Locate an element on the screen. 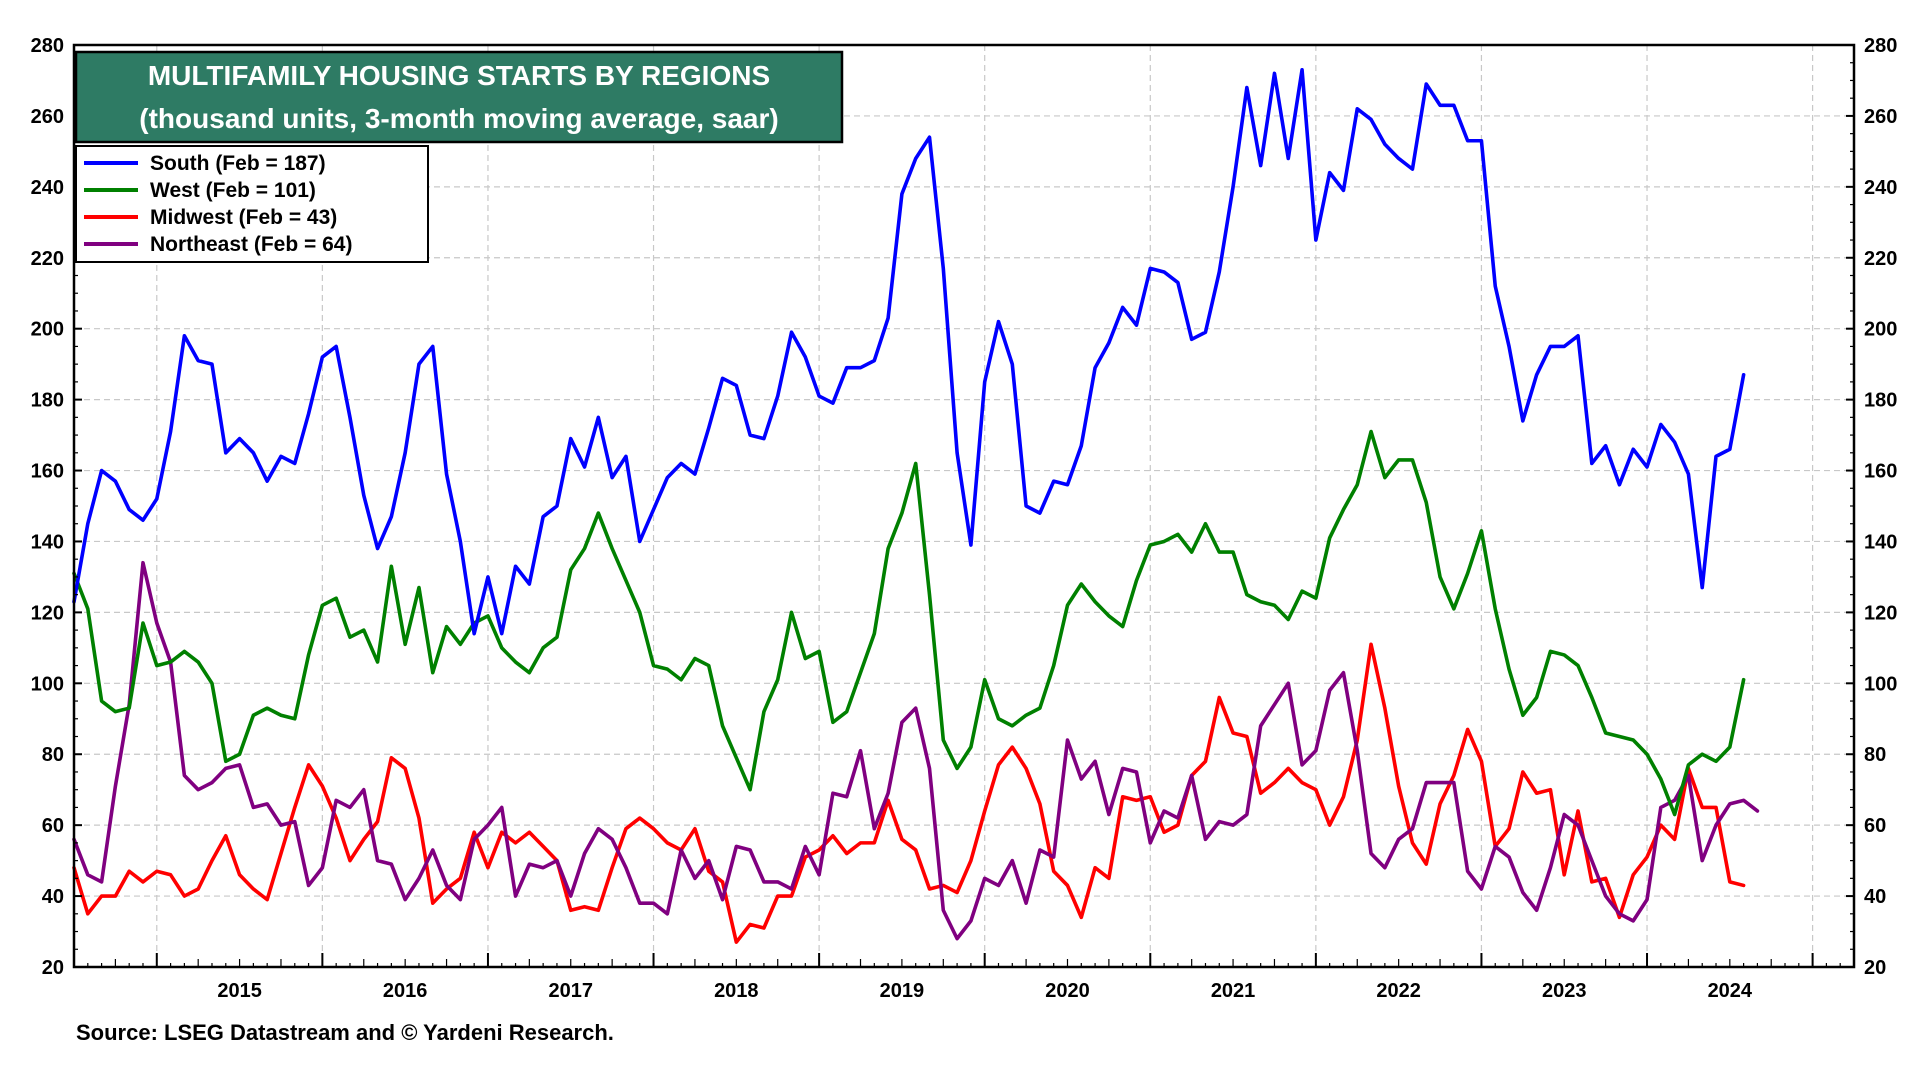 This screenshot has height=1080, width=1920. y-tick-label-right: 160 is located at coordinates (1880, 472).